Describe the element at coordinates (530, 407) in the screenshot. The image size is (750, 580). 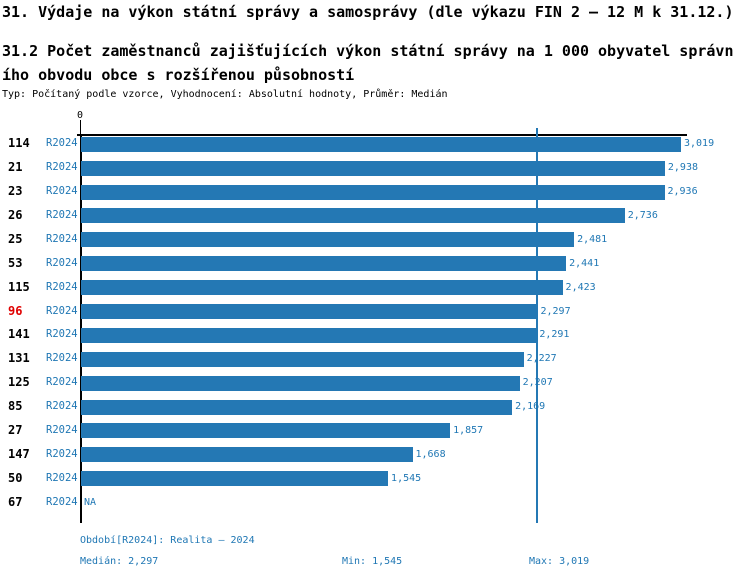
I see `bar-value-label: 2,169` at that location.